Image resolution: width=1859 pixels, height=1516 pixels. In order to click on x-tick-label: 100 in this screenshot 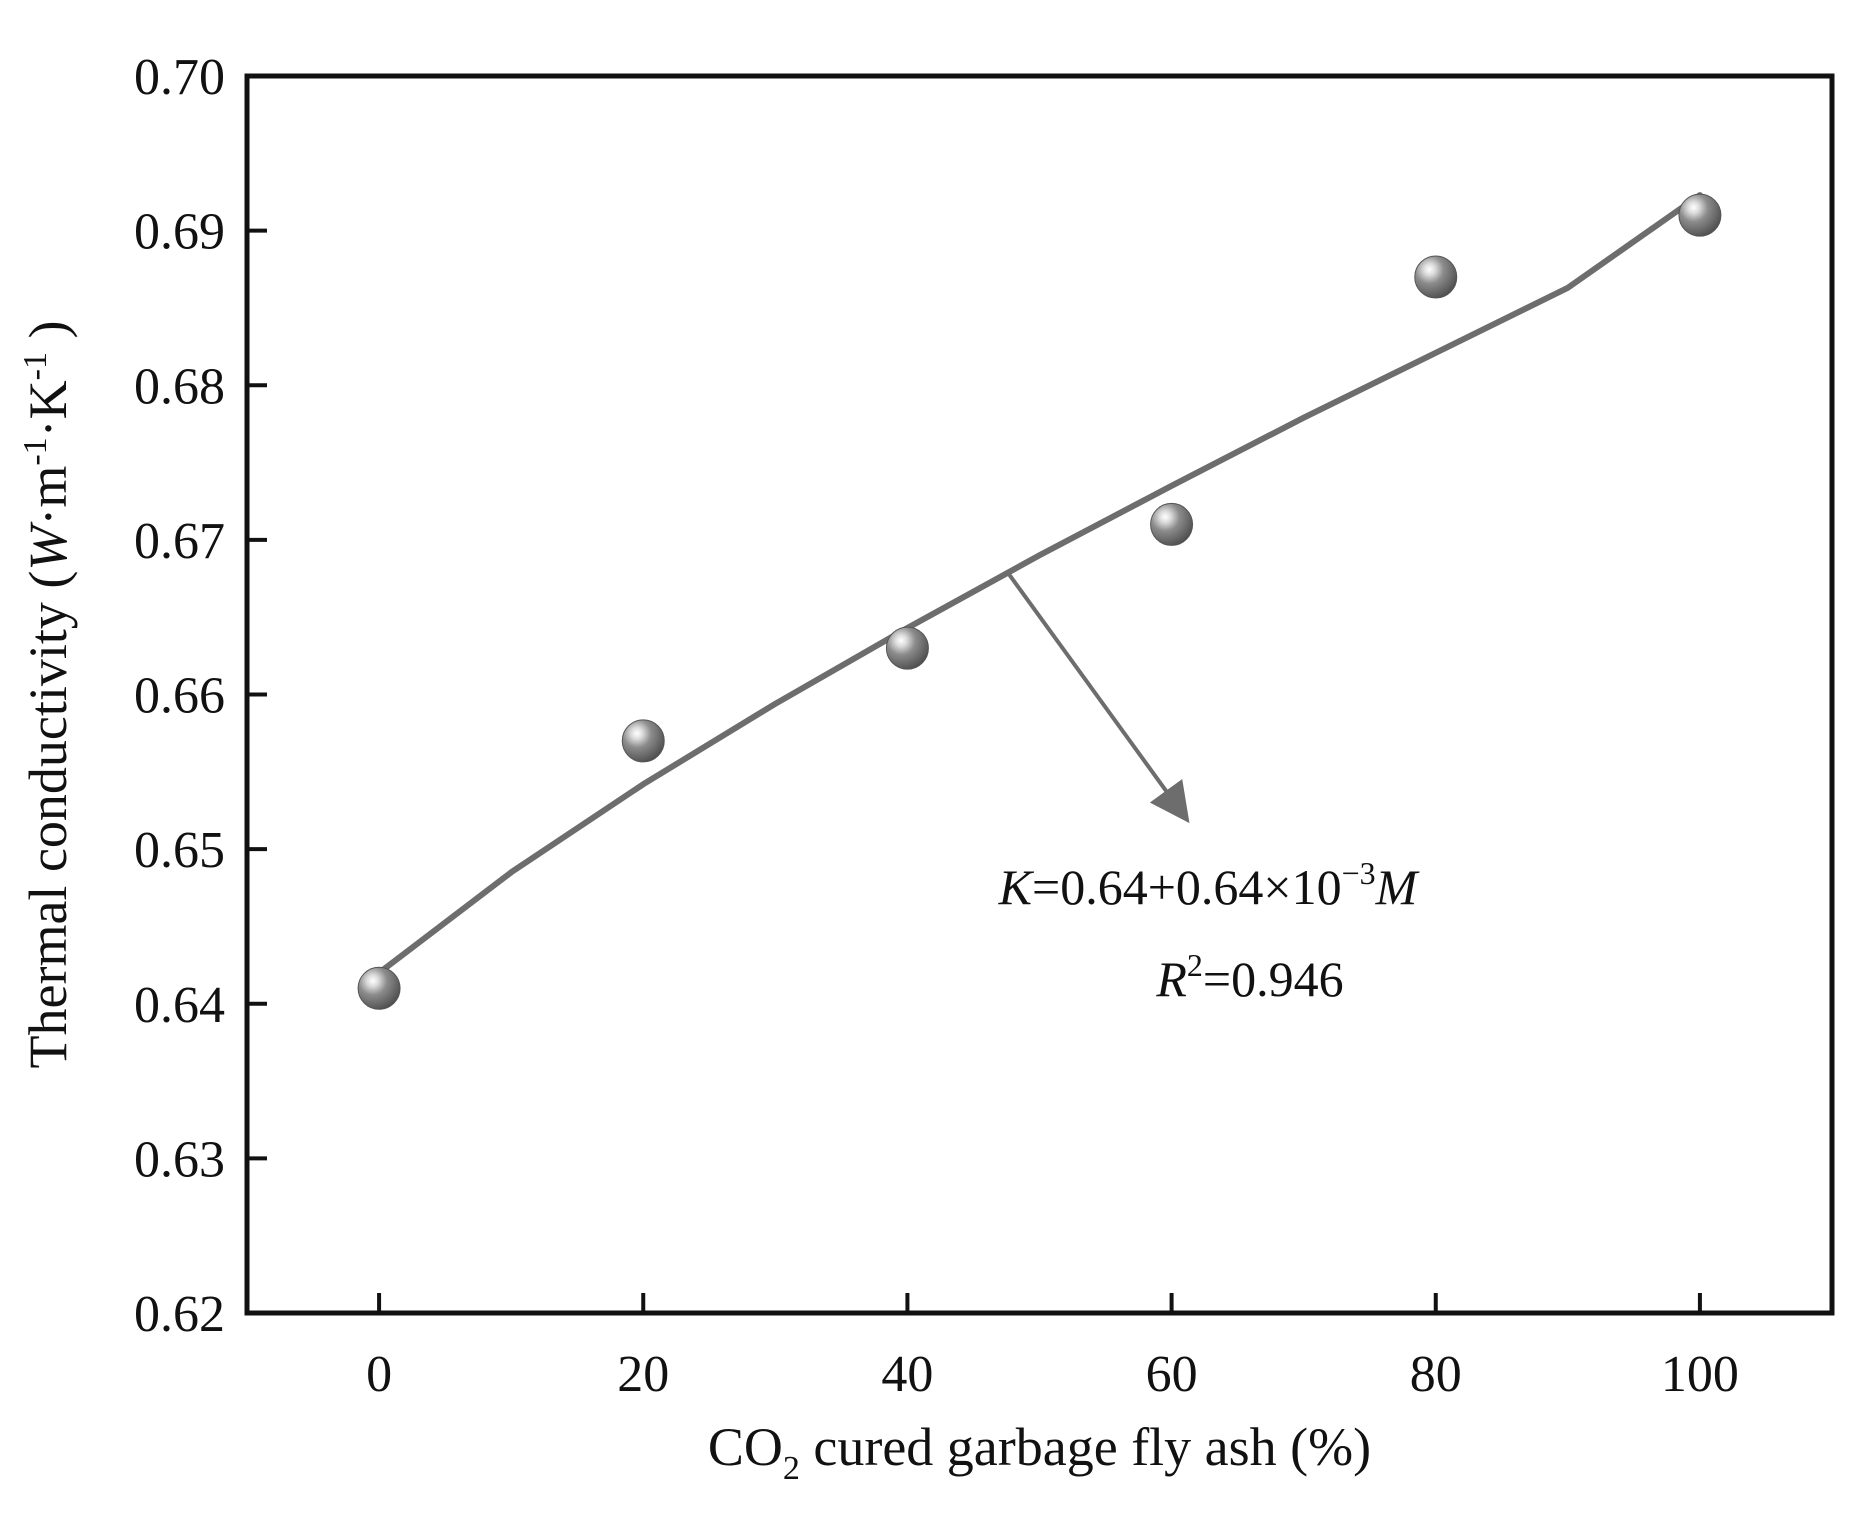, I will do `click(1700, 1374)`.